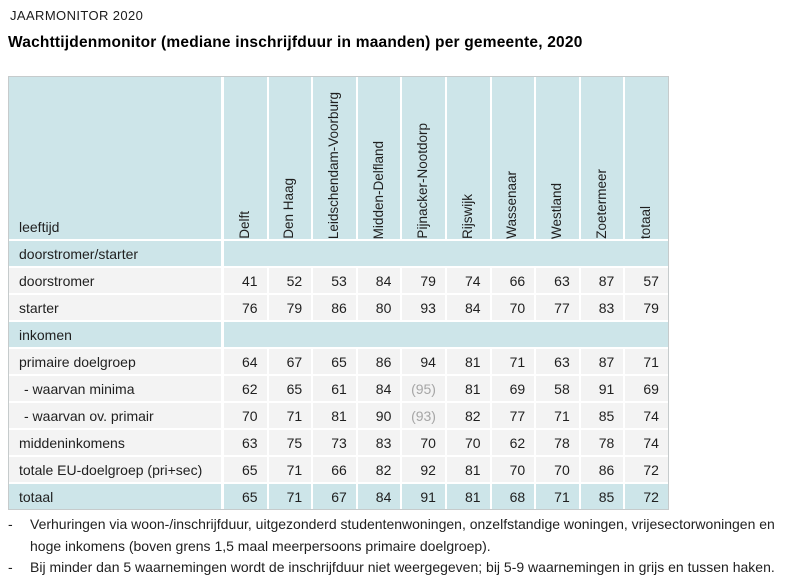 The image size is (789, 582). Describe the element at coordinates (290, 388) in the screenshot. I see `value-cell-den-haag: 65` at that location.